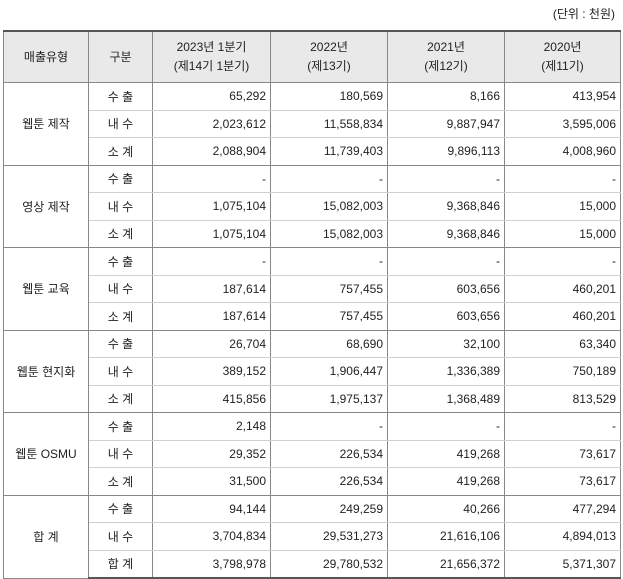 The image size is (623, 579). What do you see at coordinates (446, 47) in the screenshot?
I see `header-line: 2021년` at bounding box center [446, 47].